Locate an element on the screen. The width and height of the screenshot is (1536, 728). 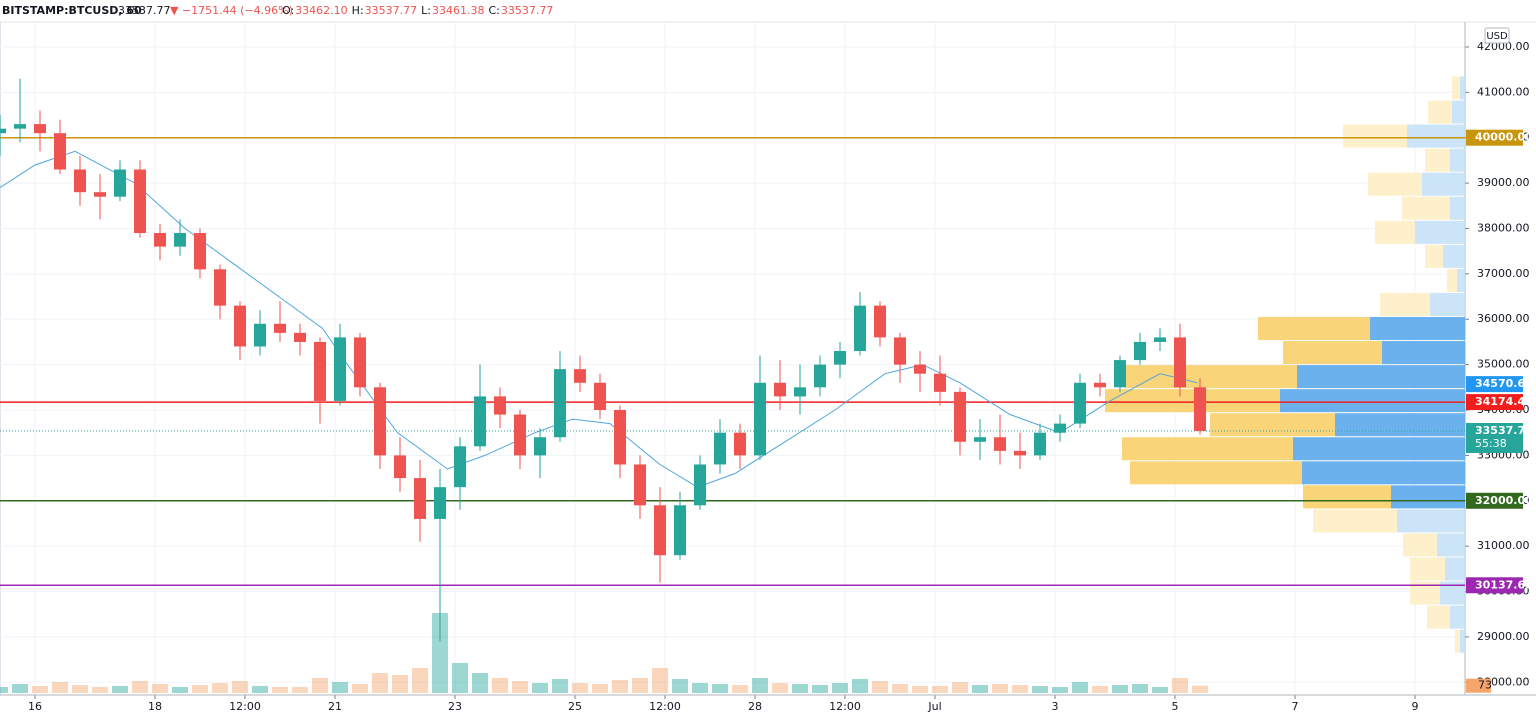
y-tick-label: 37000.00 is located at coordinates (1503, 273).